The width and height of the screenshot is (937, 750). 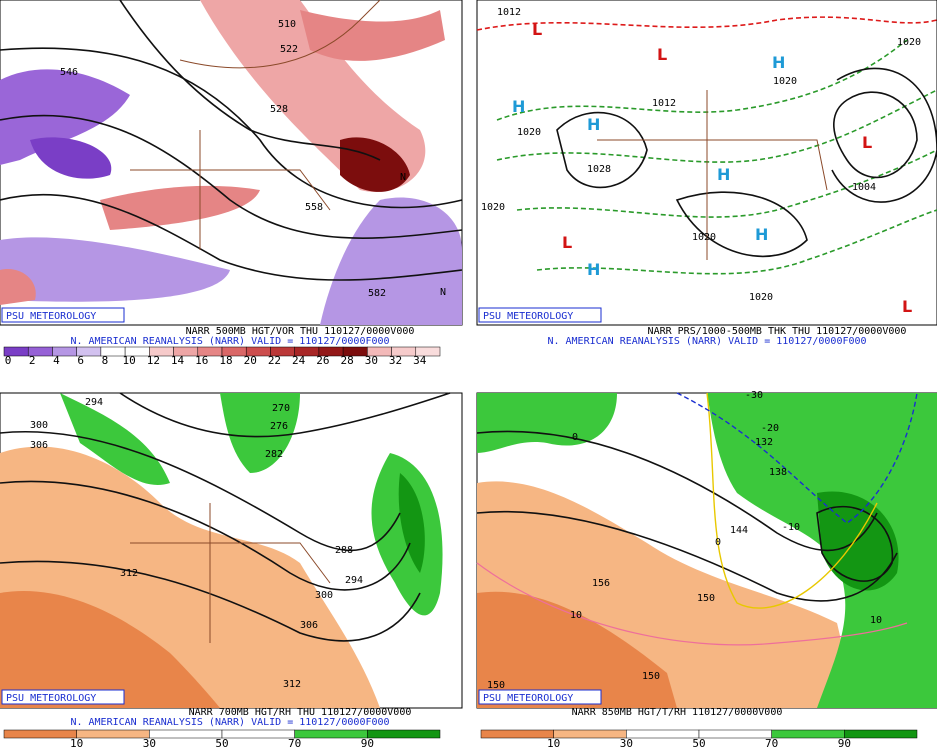 I want to click on contour-label: 156, so click(x=601, y=583).